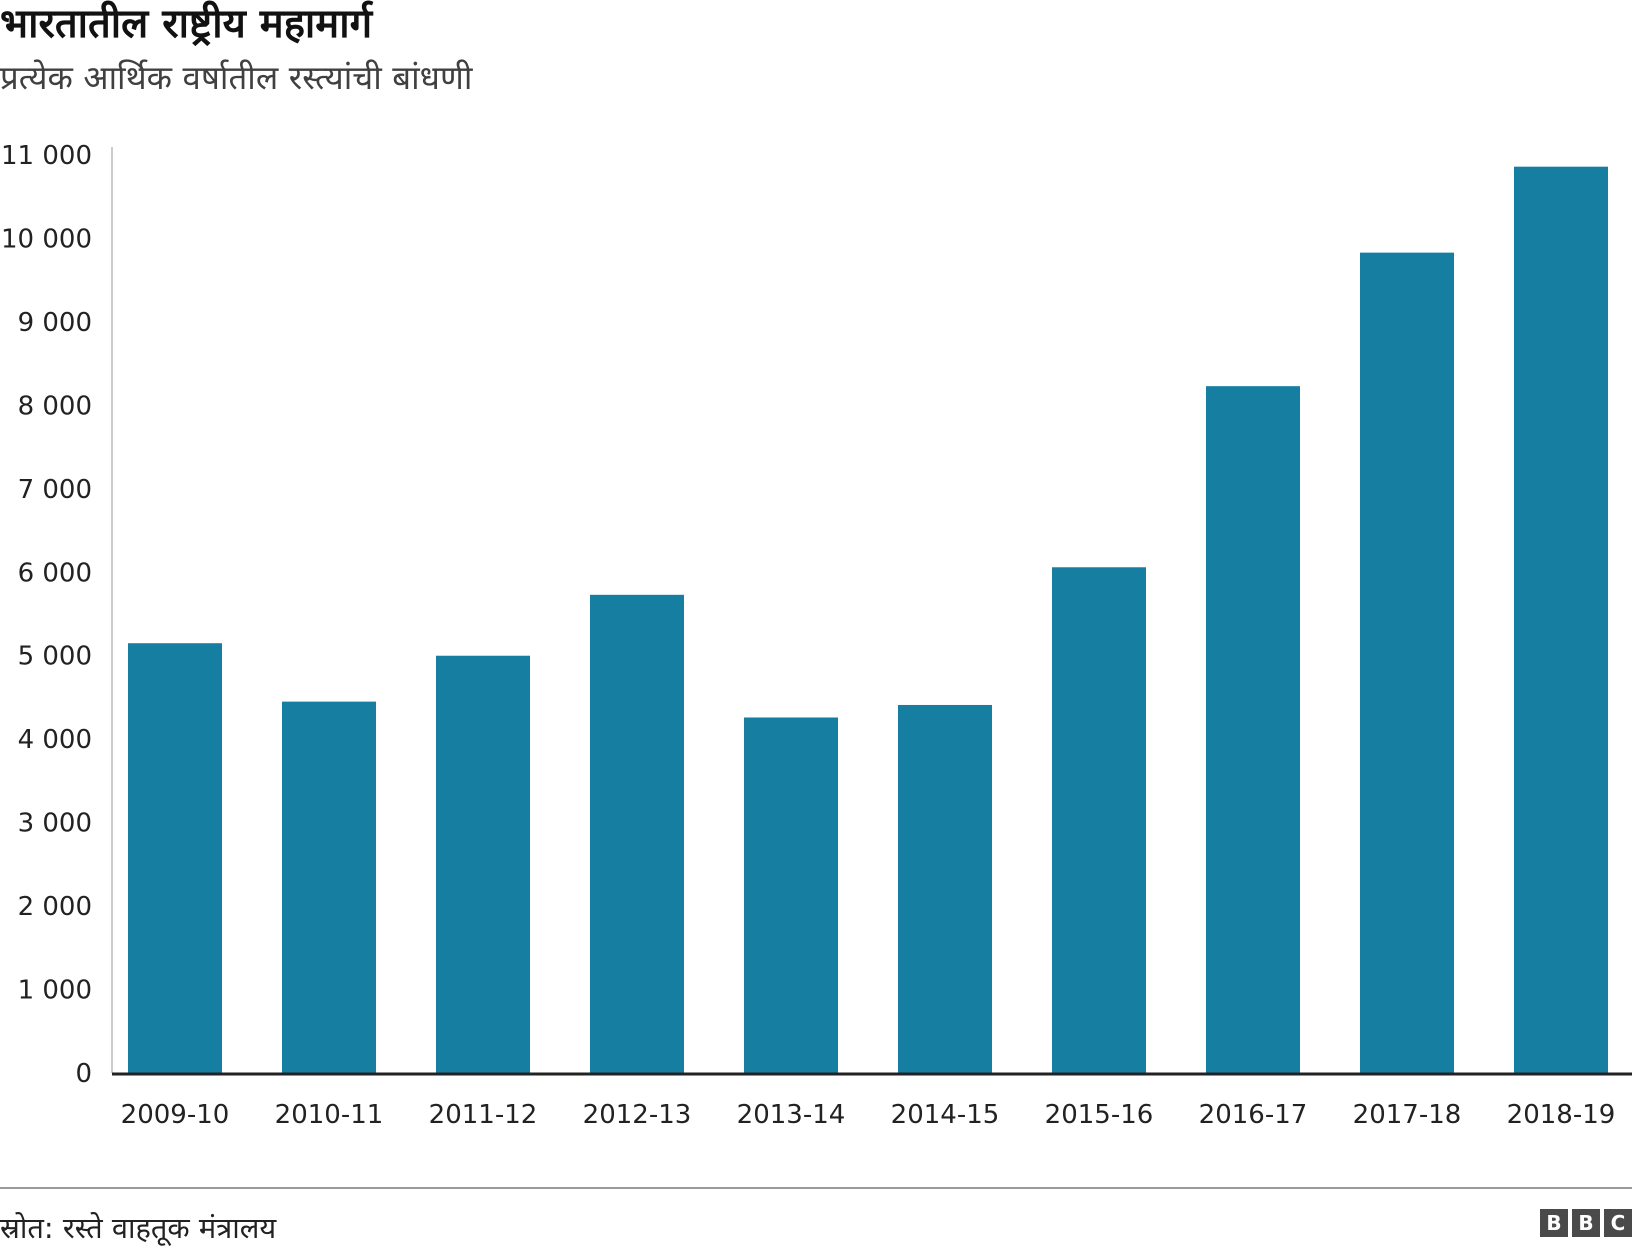 The image size is (1632, 1258). What do you see at coordinates (83, 1074) in the screenshot?
I see `y-tick-label: 0` at bounding box center [83, 1074].